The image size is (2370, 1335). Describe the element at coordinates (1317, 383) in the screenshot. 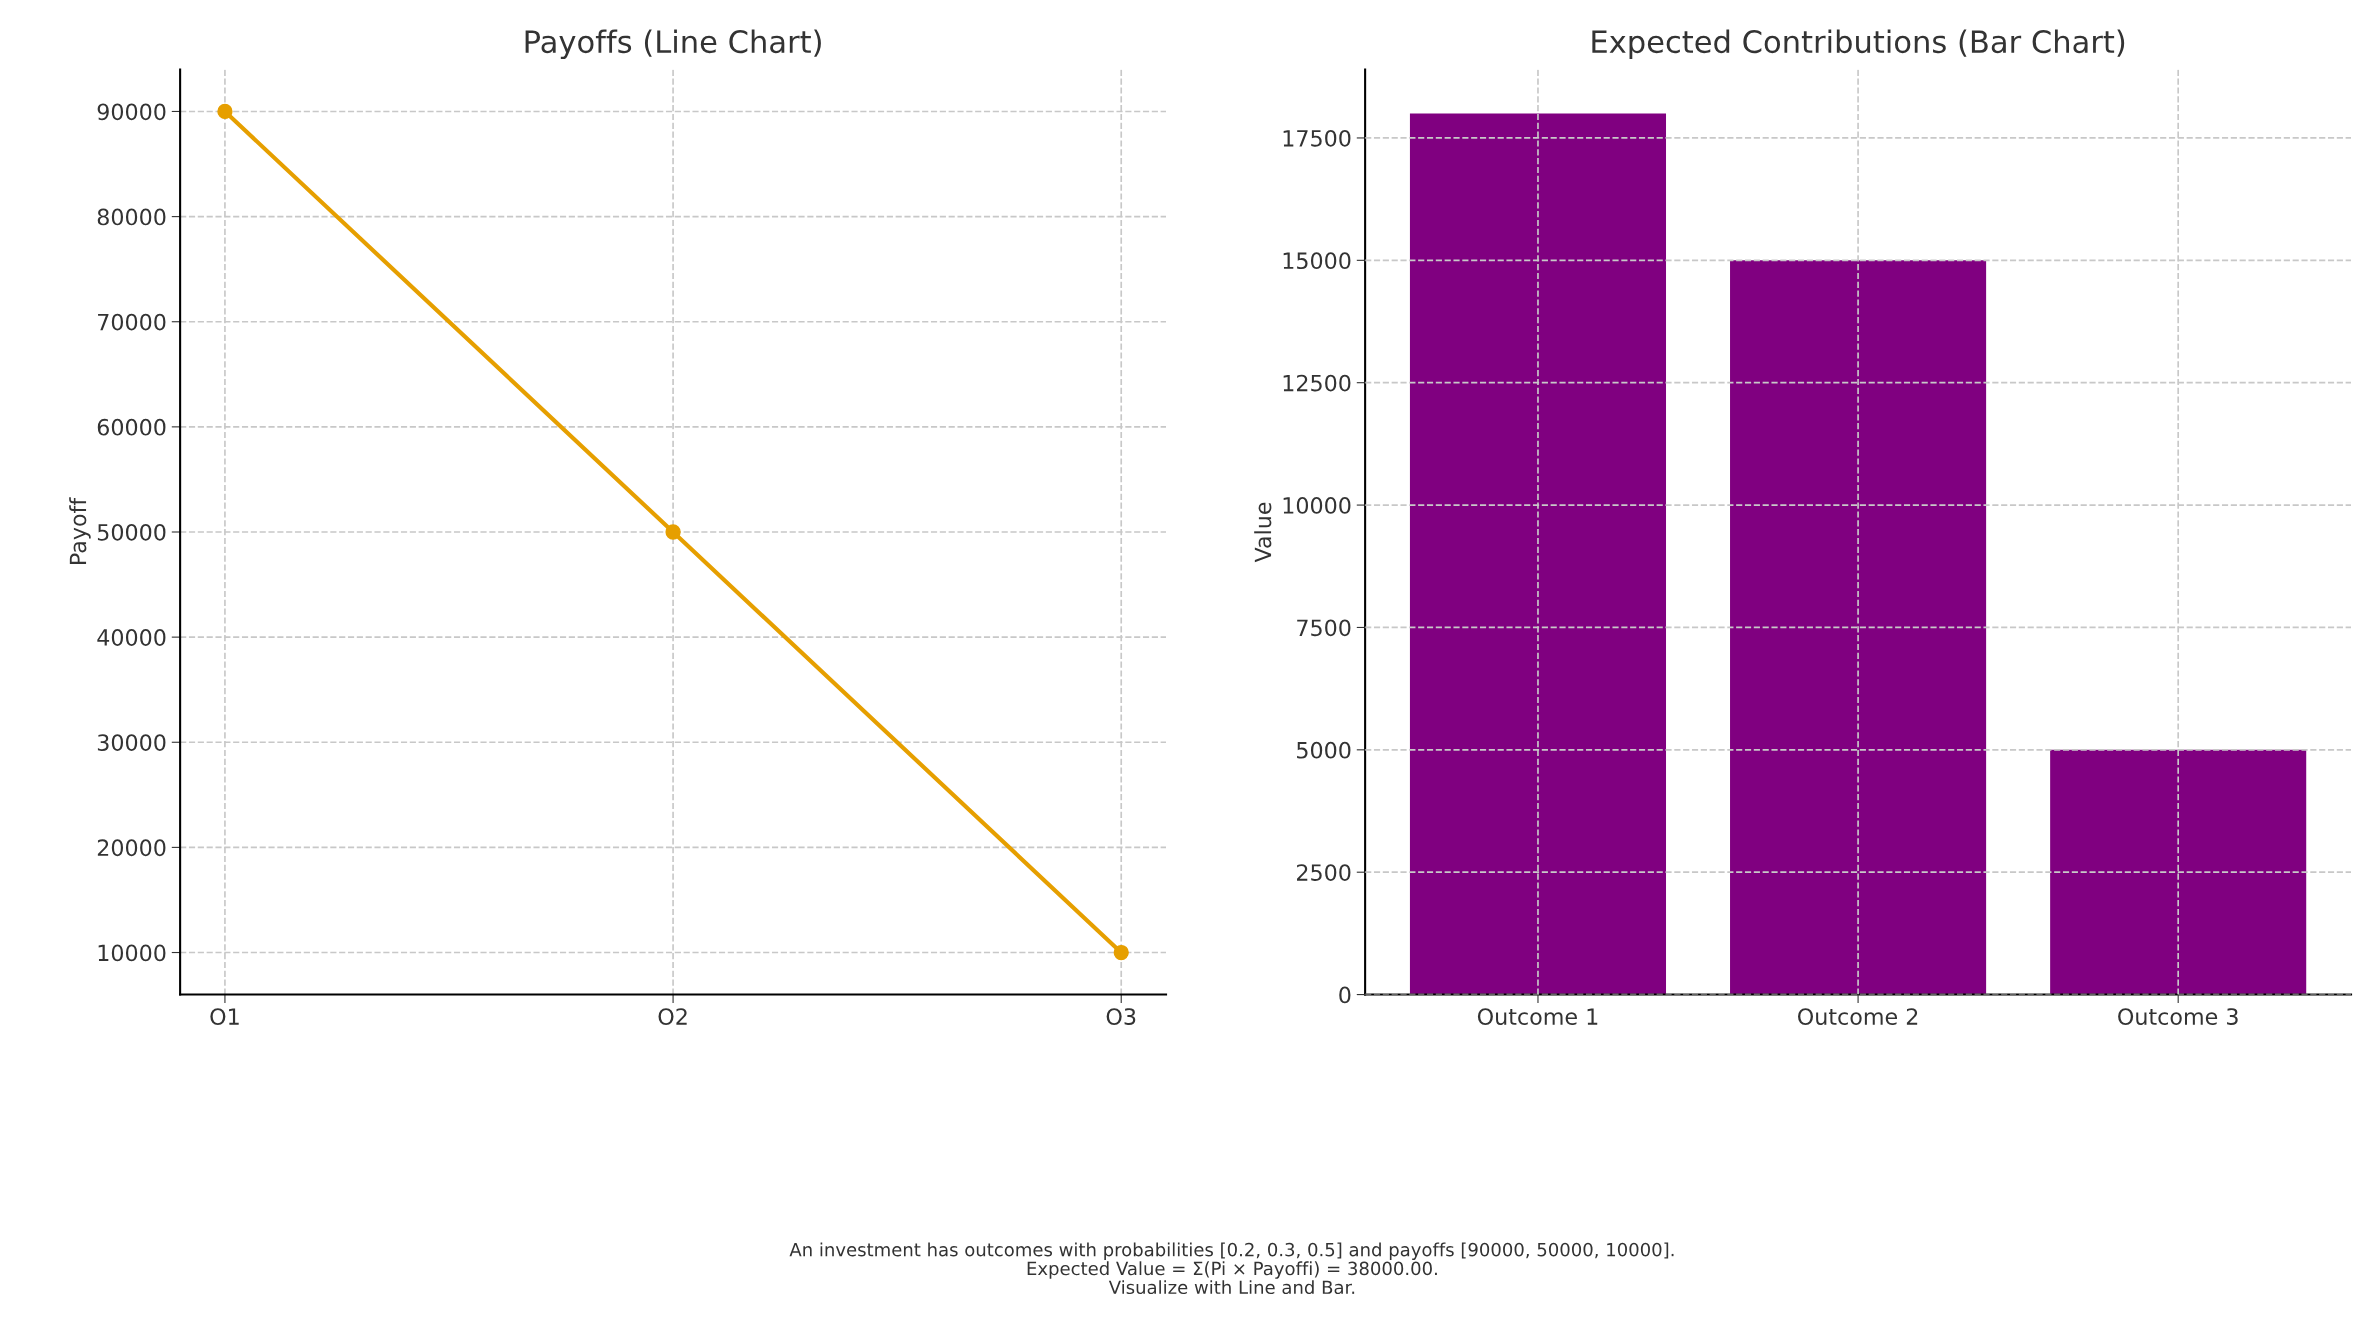

I see `y-tick-label: 12500` at that location.